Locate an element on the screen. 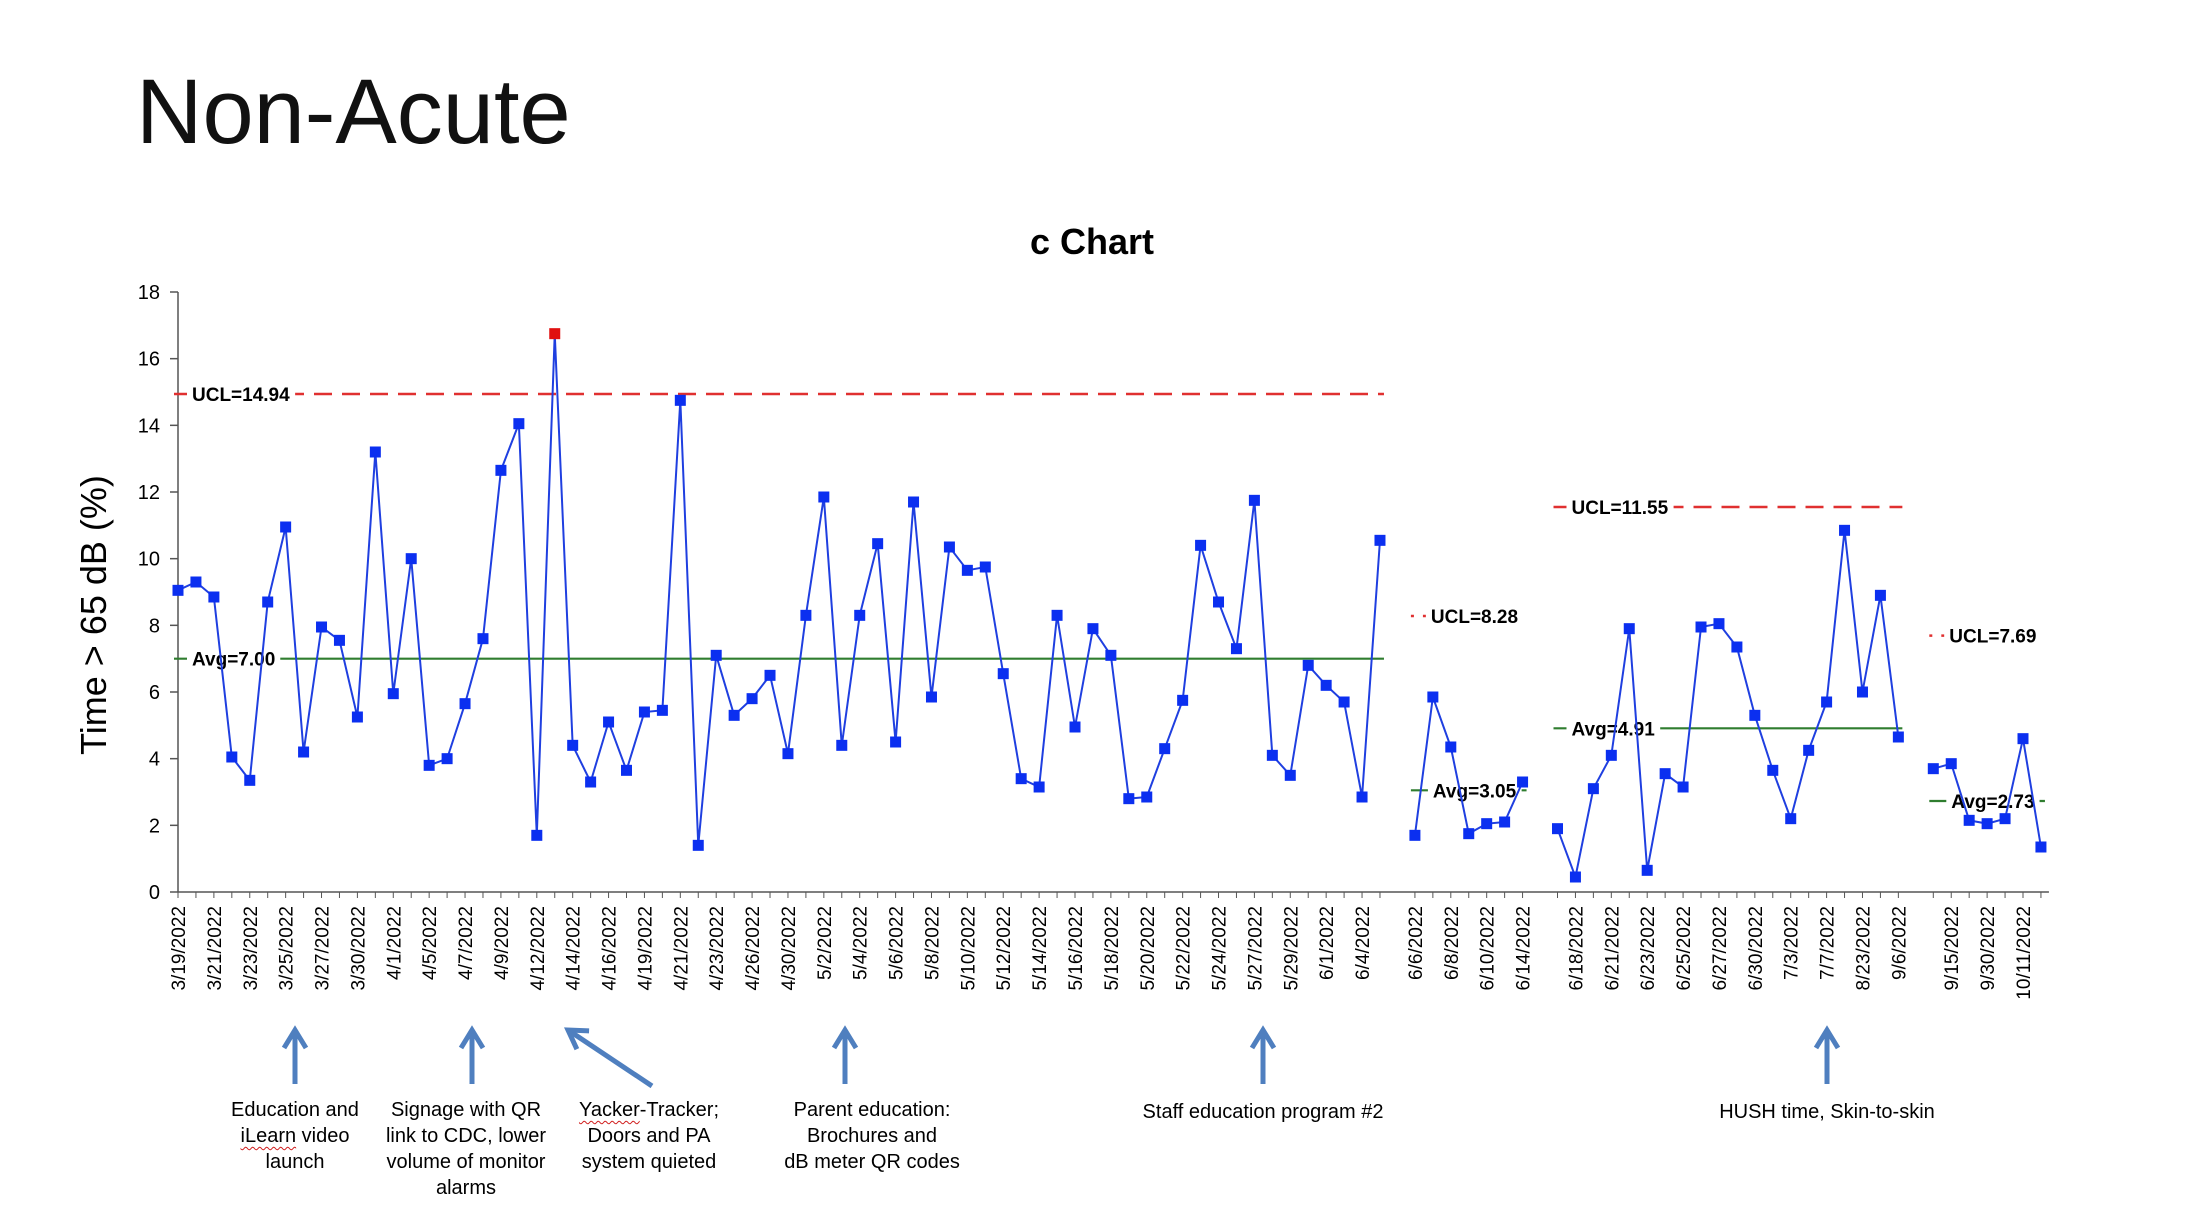  chart-title: c Chart is located at coordinates (1092, 241).